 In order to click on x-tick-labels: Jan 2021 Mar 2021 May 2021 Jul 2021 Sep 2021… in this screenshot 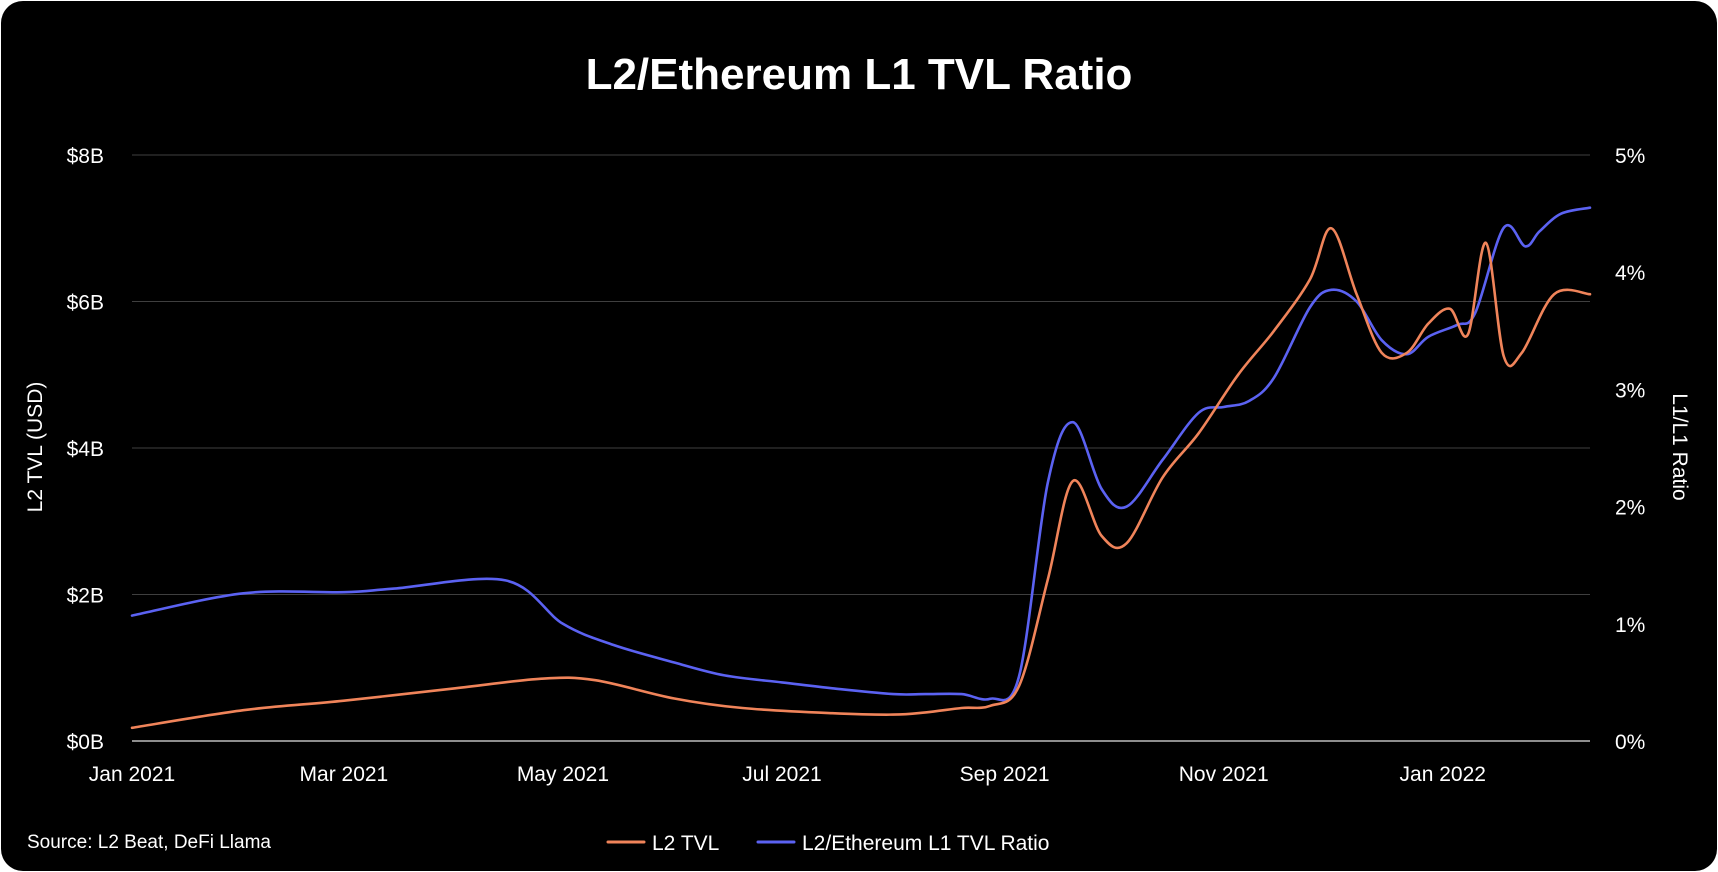, I will do `click(787, 774)`.